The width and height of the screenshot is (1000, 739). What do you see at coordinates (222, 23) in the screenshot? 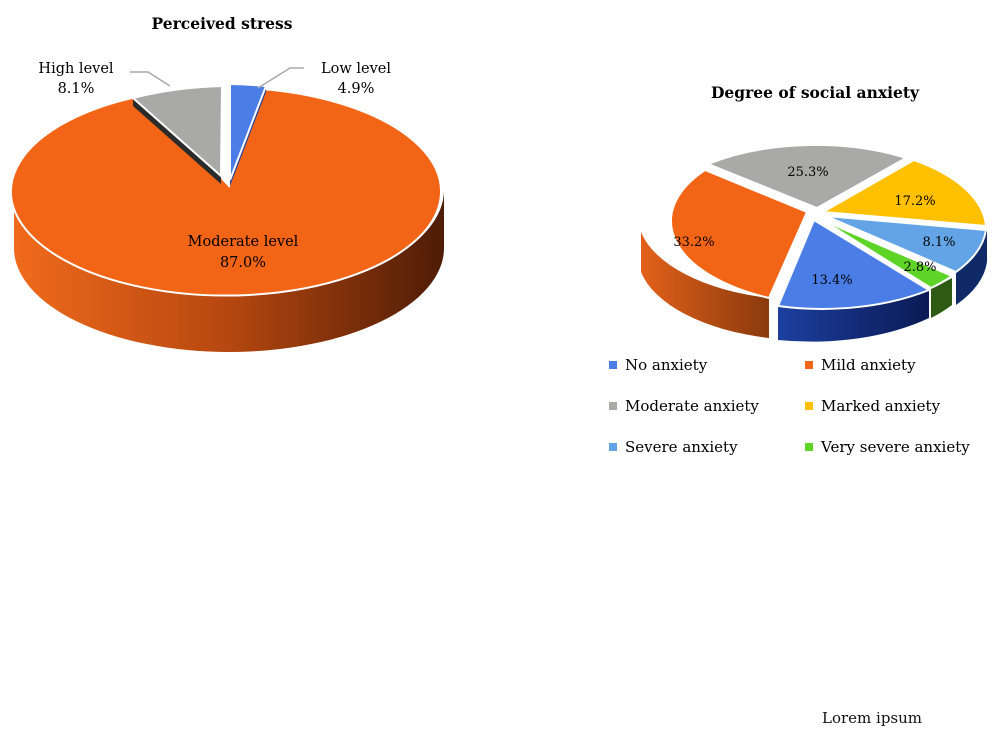
I see `perceived-stress-title: Perceived stress` at bounding box center [222, 23].